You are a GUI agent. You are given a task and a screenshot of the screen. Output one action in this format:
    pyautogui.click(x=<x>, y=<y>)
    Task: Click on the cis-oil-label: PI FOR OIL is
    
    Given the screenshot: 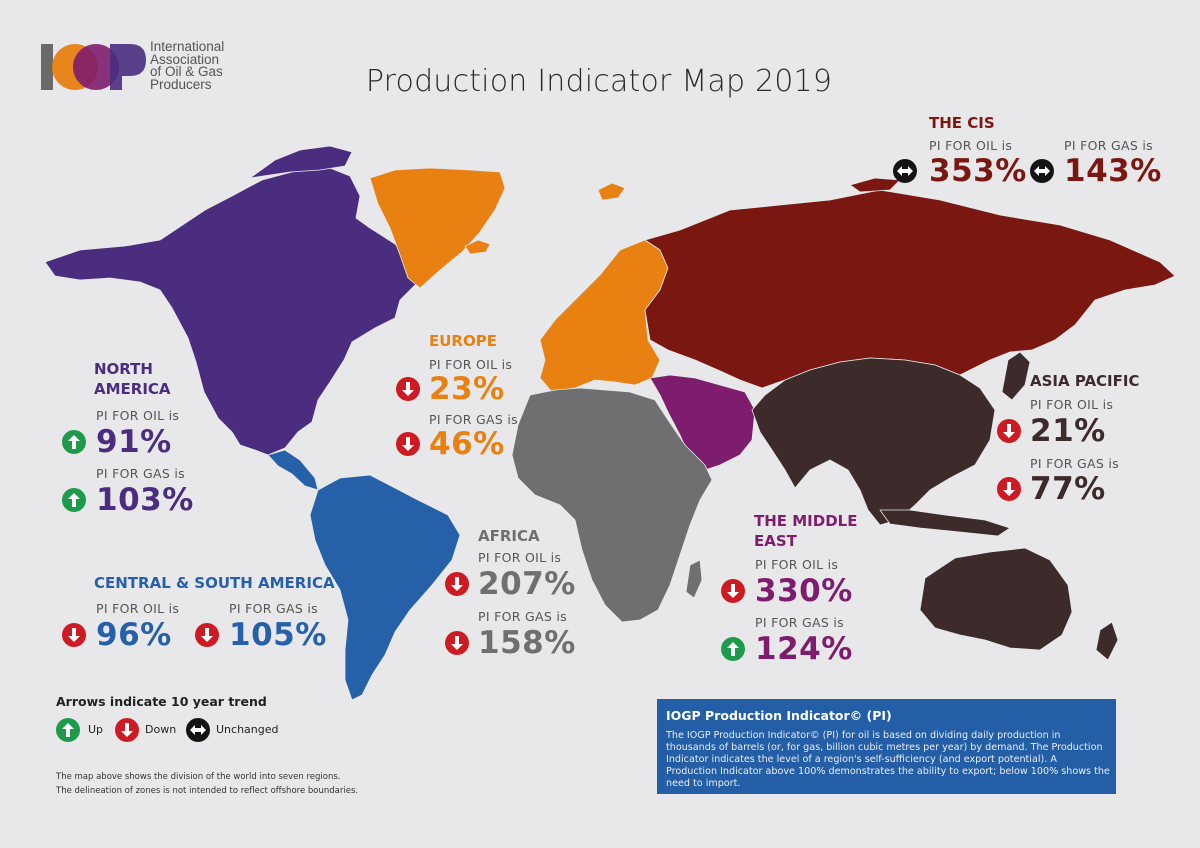 What is the action you would take?
    pyautogui.click(x=971, y=145)
    